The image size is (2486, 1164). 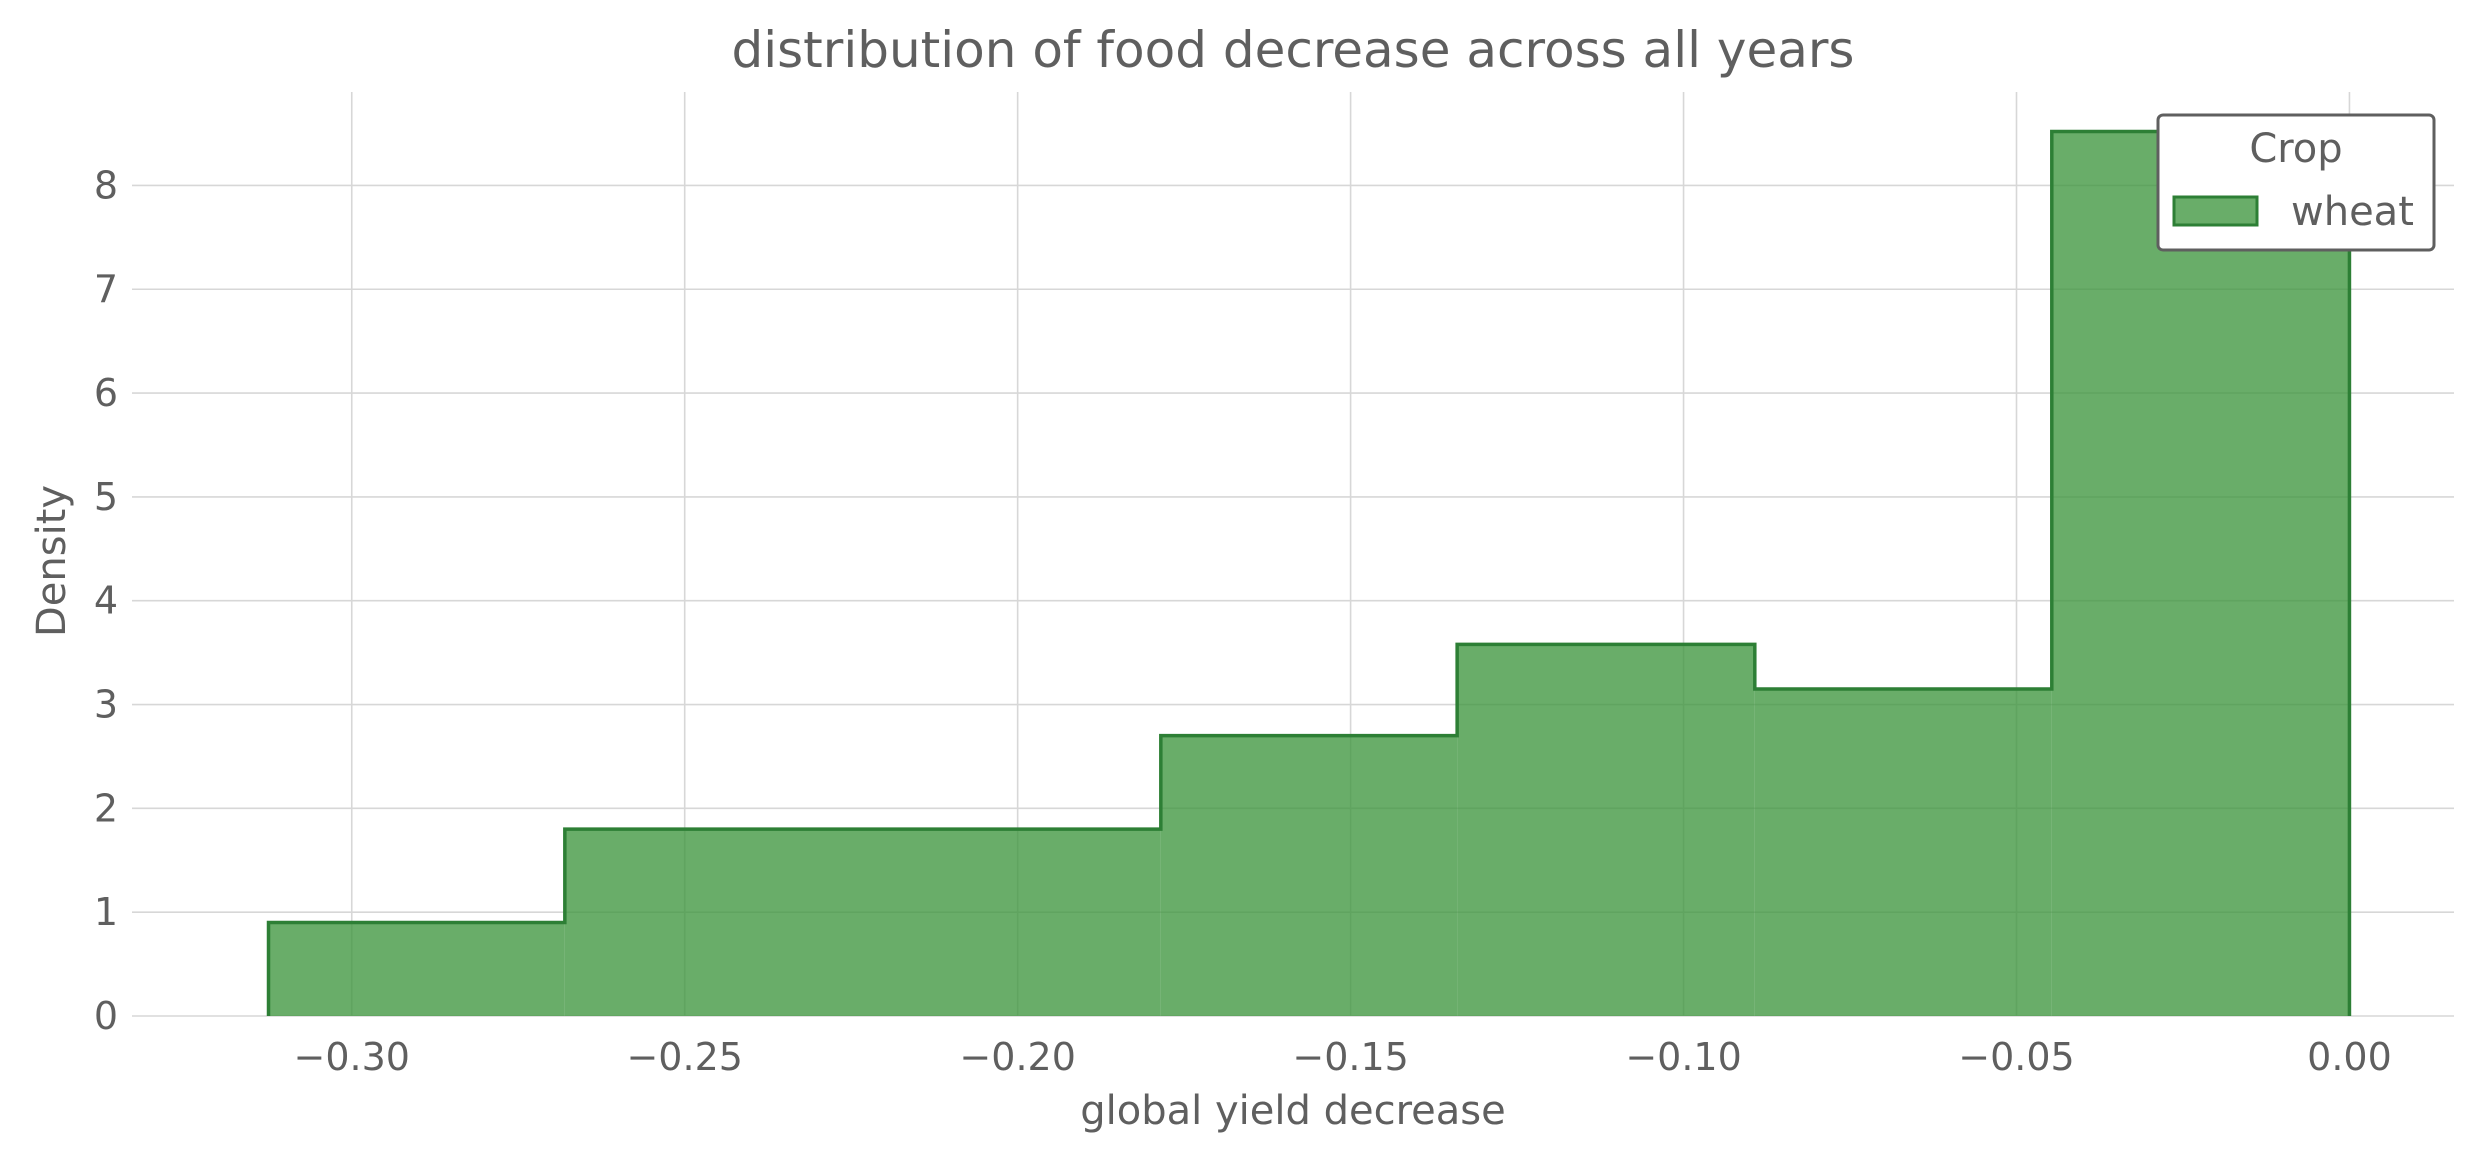 What do you see at coordinates (1350, 1057) in the screenshot?
I see `x-tick-label: −0.15` at bounding box center [1350, 1057].